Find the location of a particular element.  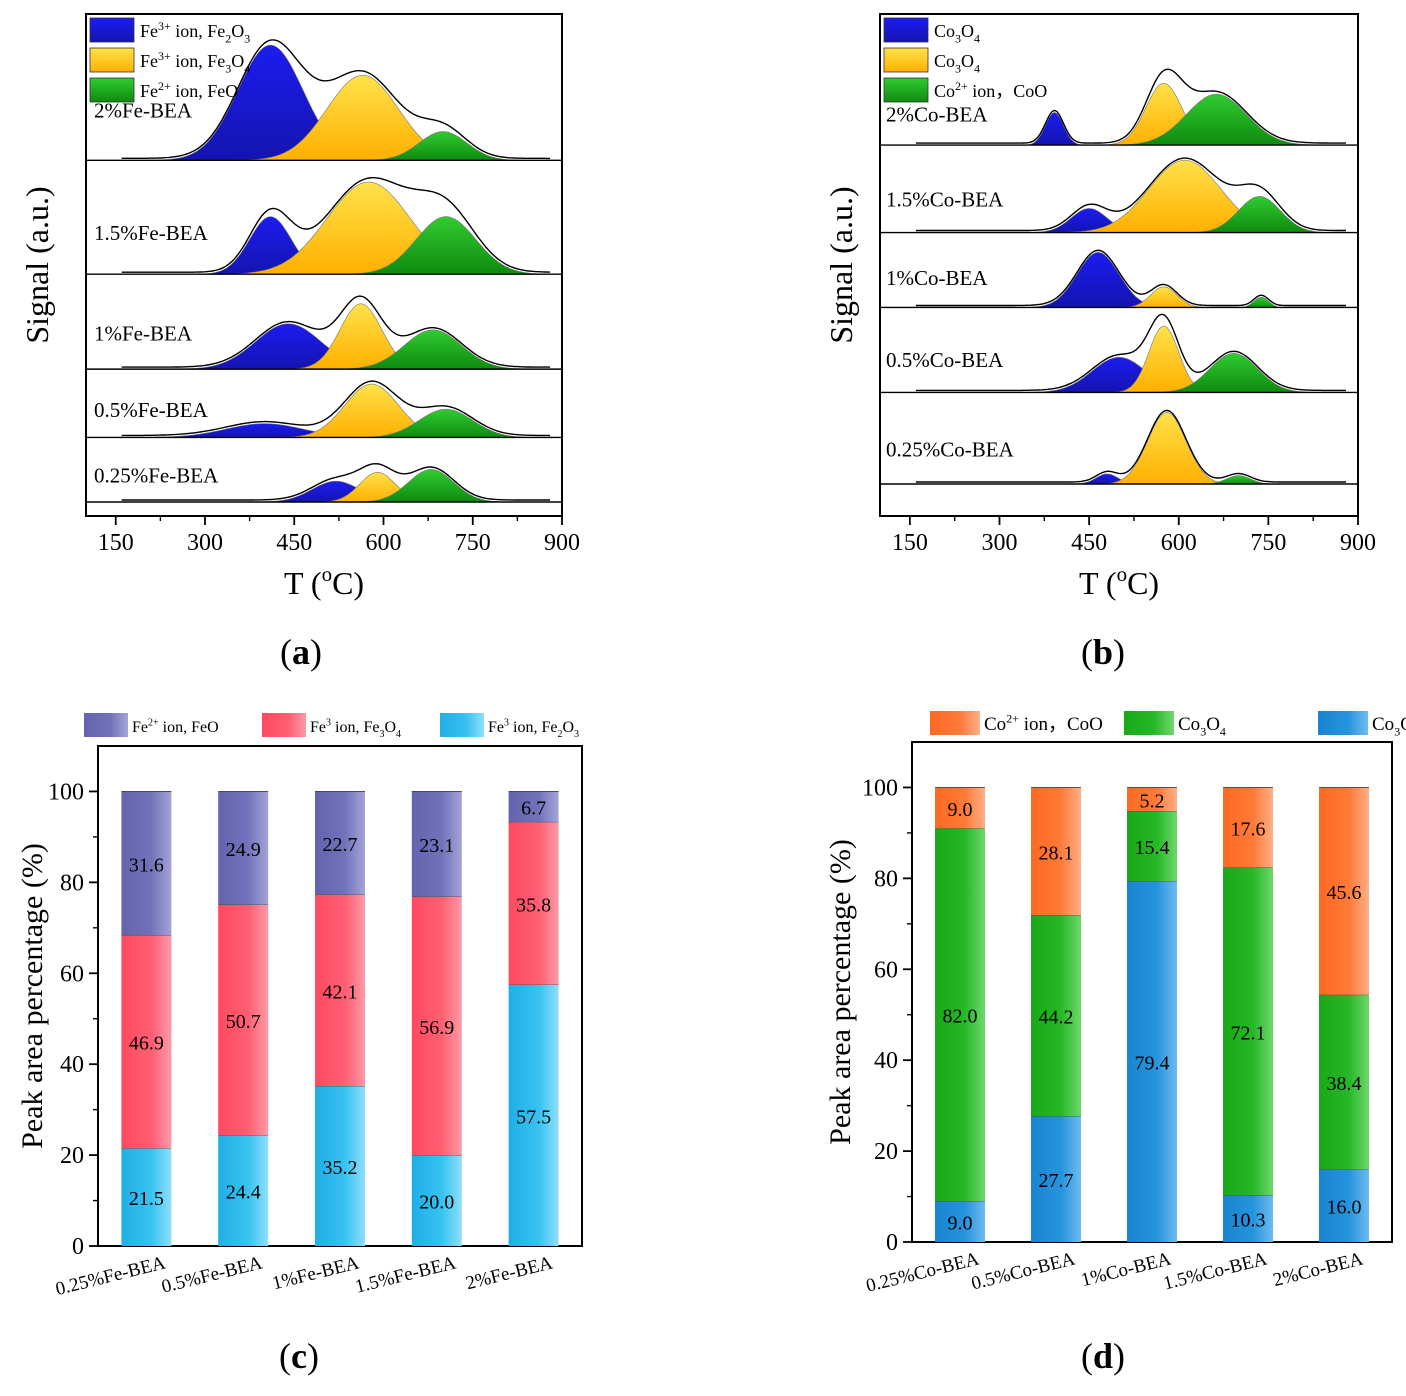

data-label: 24.4 is located at coordinates (243, 1193).